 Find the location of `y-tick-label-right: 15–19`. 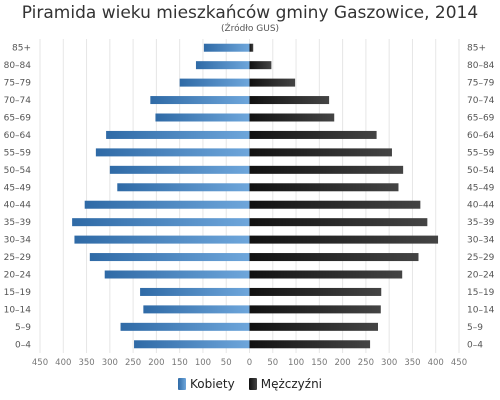

y-tick-label-right: 15–19 is located at coordinates (481, 293).